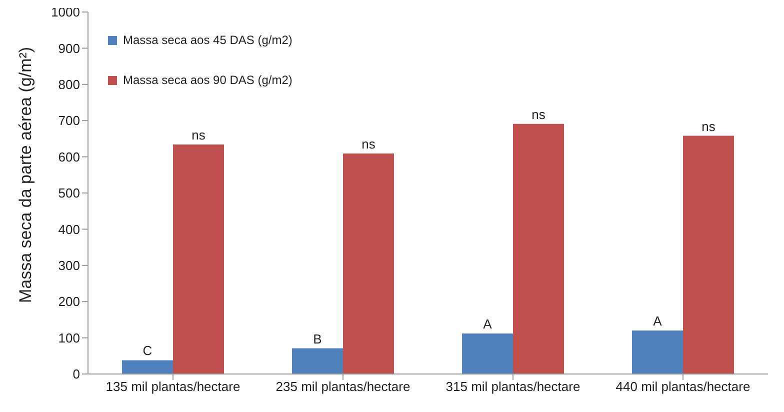  I want to click on y-tick-label: 300, so click(69, 266).